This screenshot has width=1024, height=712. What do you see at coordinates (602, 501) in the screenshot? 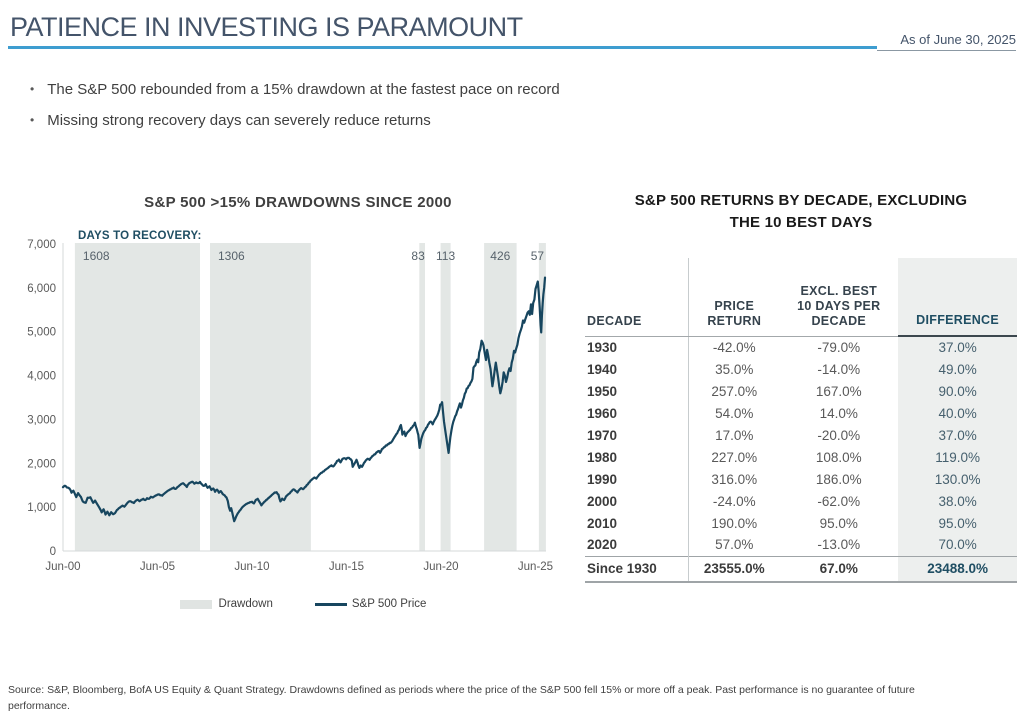
I see `table-cell: 2000` at bounding box center [602, 501].